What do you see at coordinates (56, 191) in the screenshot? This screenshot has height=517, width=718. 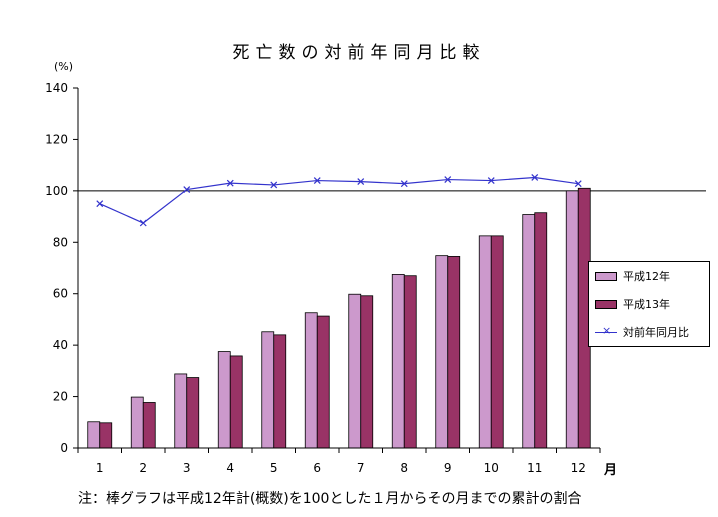 I see `y-tick-label: 100` at bounding box center [56, 191].